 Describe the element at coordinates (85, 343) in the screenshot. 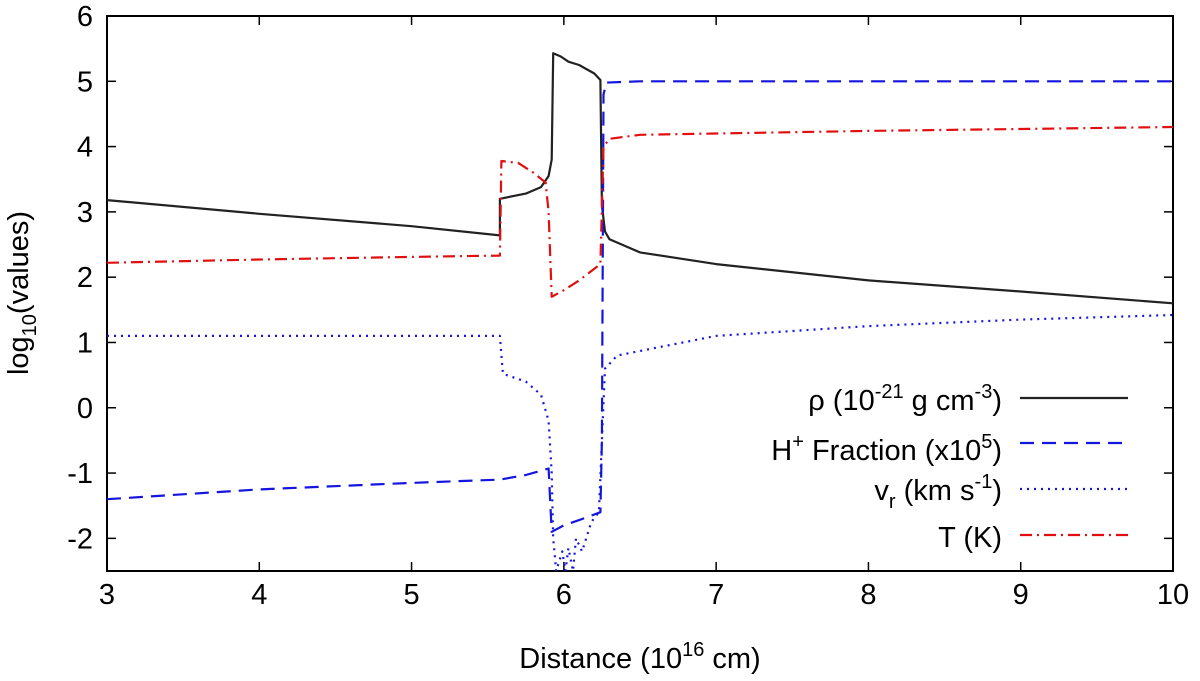

I see `y-tick-label: 1` at that location.